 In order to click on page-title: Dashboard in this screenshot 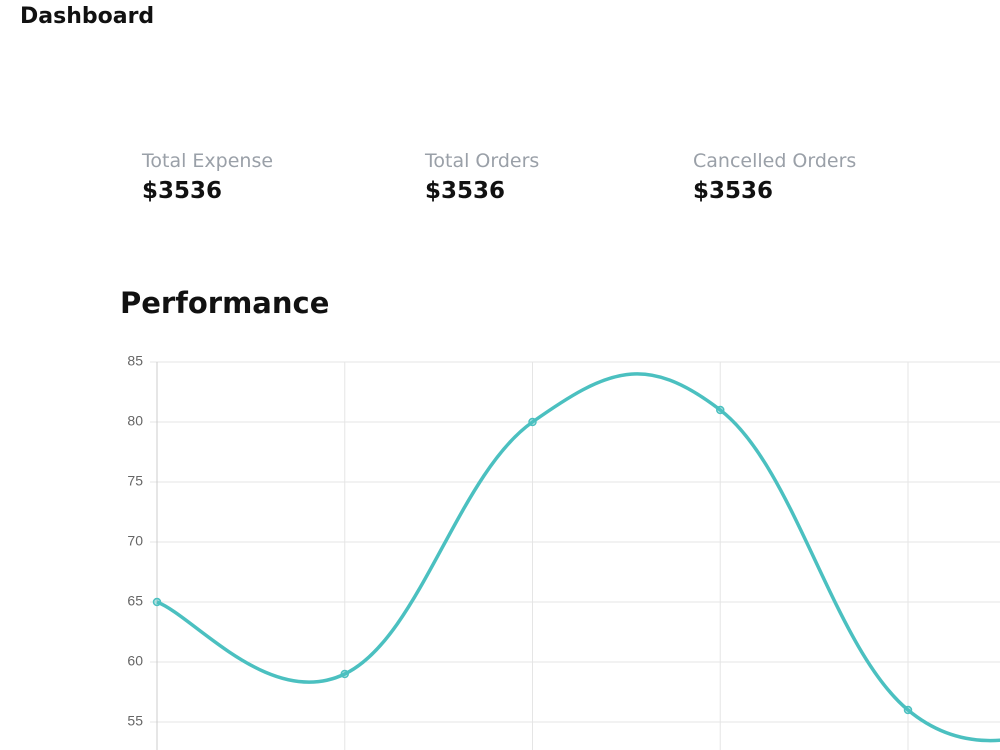, I will do `click(87, 16)`.